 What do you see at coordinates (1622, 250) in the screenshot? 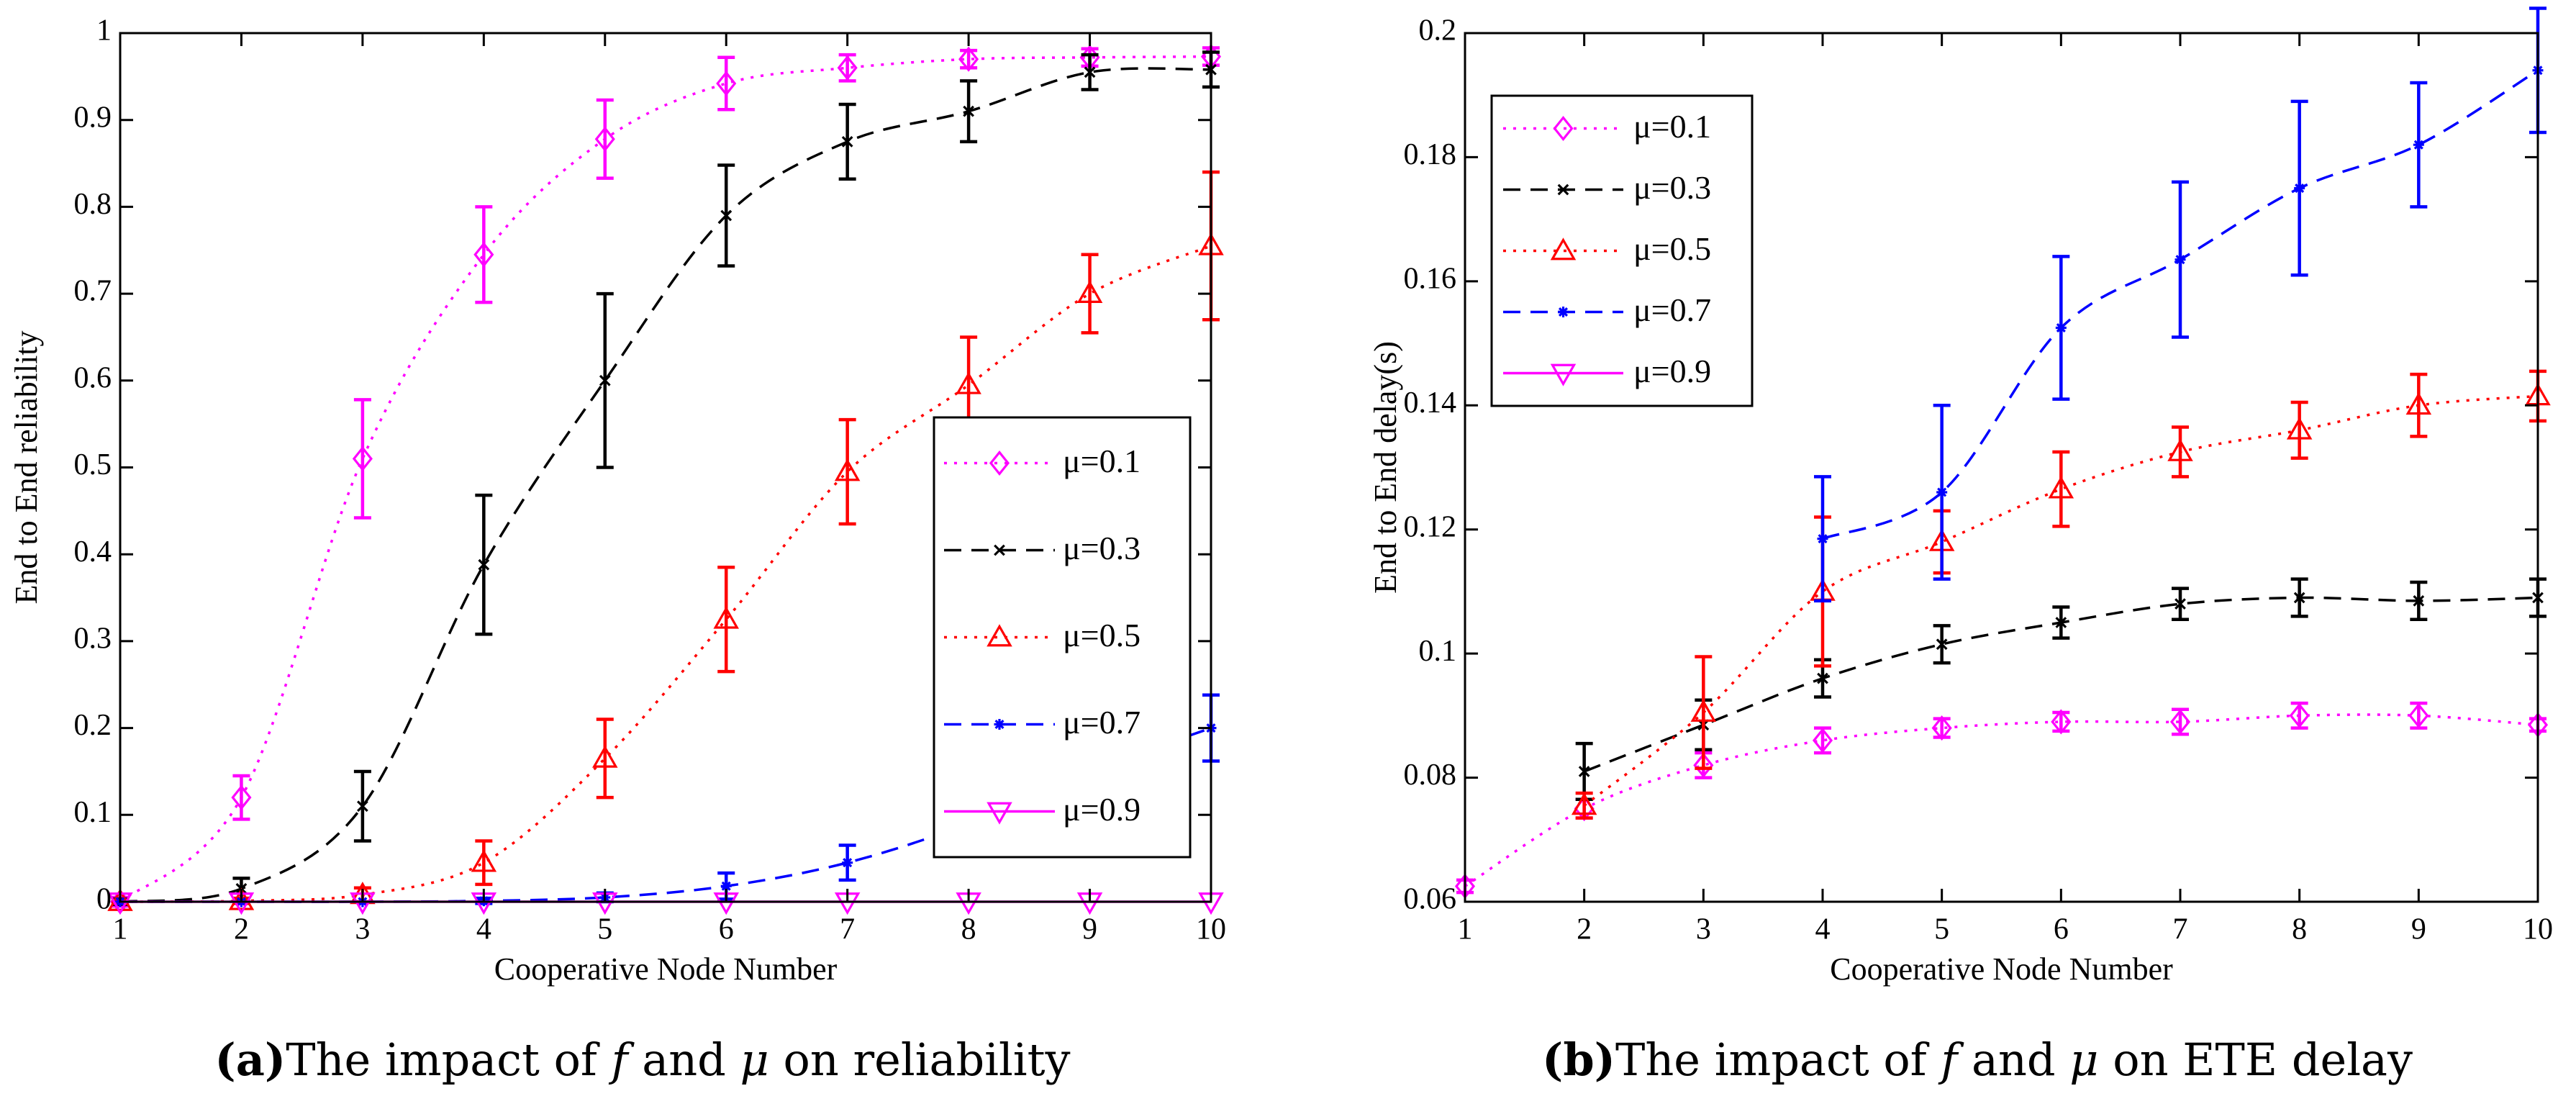
I see `legend-box` at bounding box center [1622, 250].